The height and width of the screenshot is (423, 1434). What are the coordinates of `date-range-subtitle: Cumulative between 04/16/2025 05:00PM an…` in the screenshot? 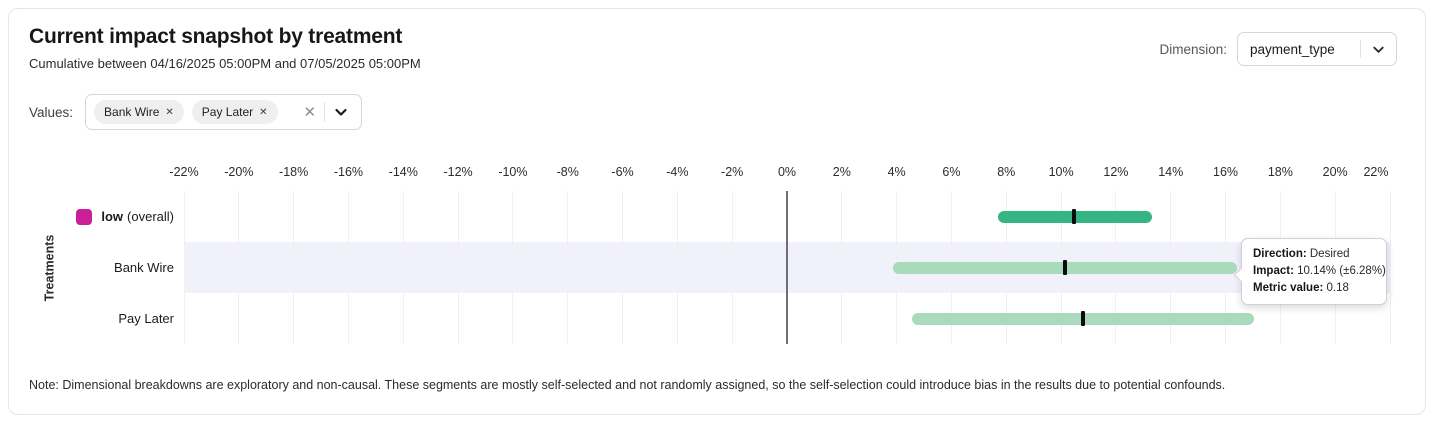 It's located at (225, 63).